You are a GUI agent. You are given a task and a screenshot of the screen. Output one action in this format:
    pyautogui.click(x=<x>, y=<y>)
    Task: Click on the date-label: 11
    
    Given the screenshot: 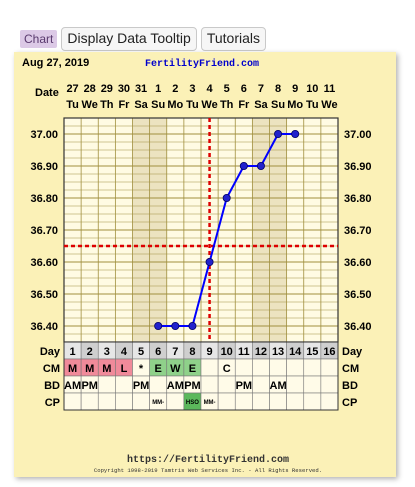 What is the action you would take?
    pyautogui.click(x=330, y=89)
    